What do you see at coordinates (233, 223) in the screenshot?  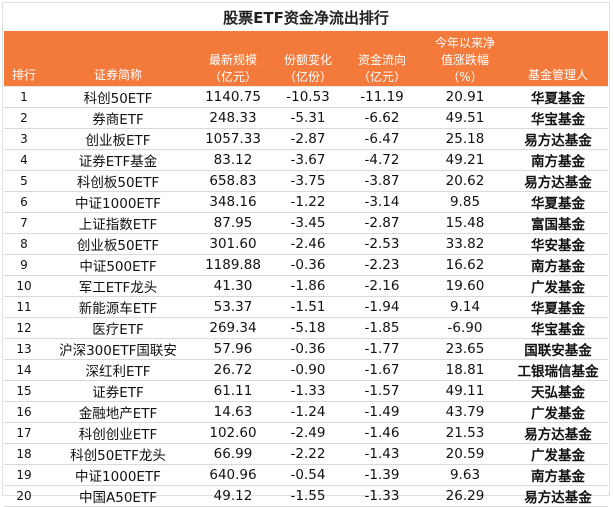 I see `cell-size: 87.95` at bounding box center [233, 223].